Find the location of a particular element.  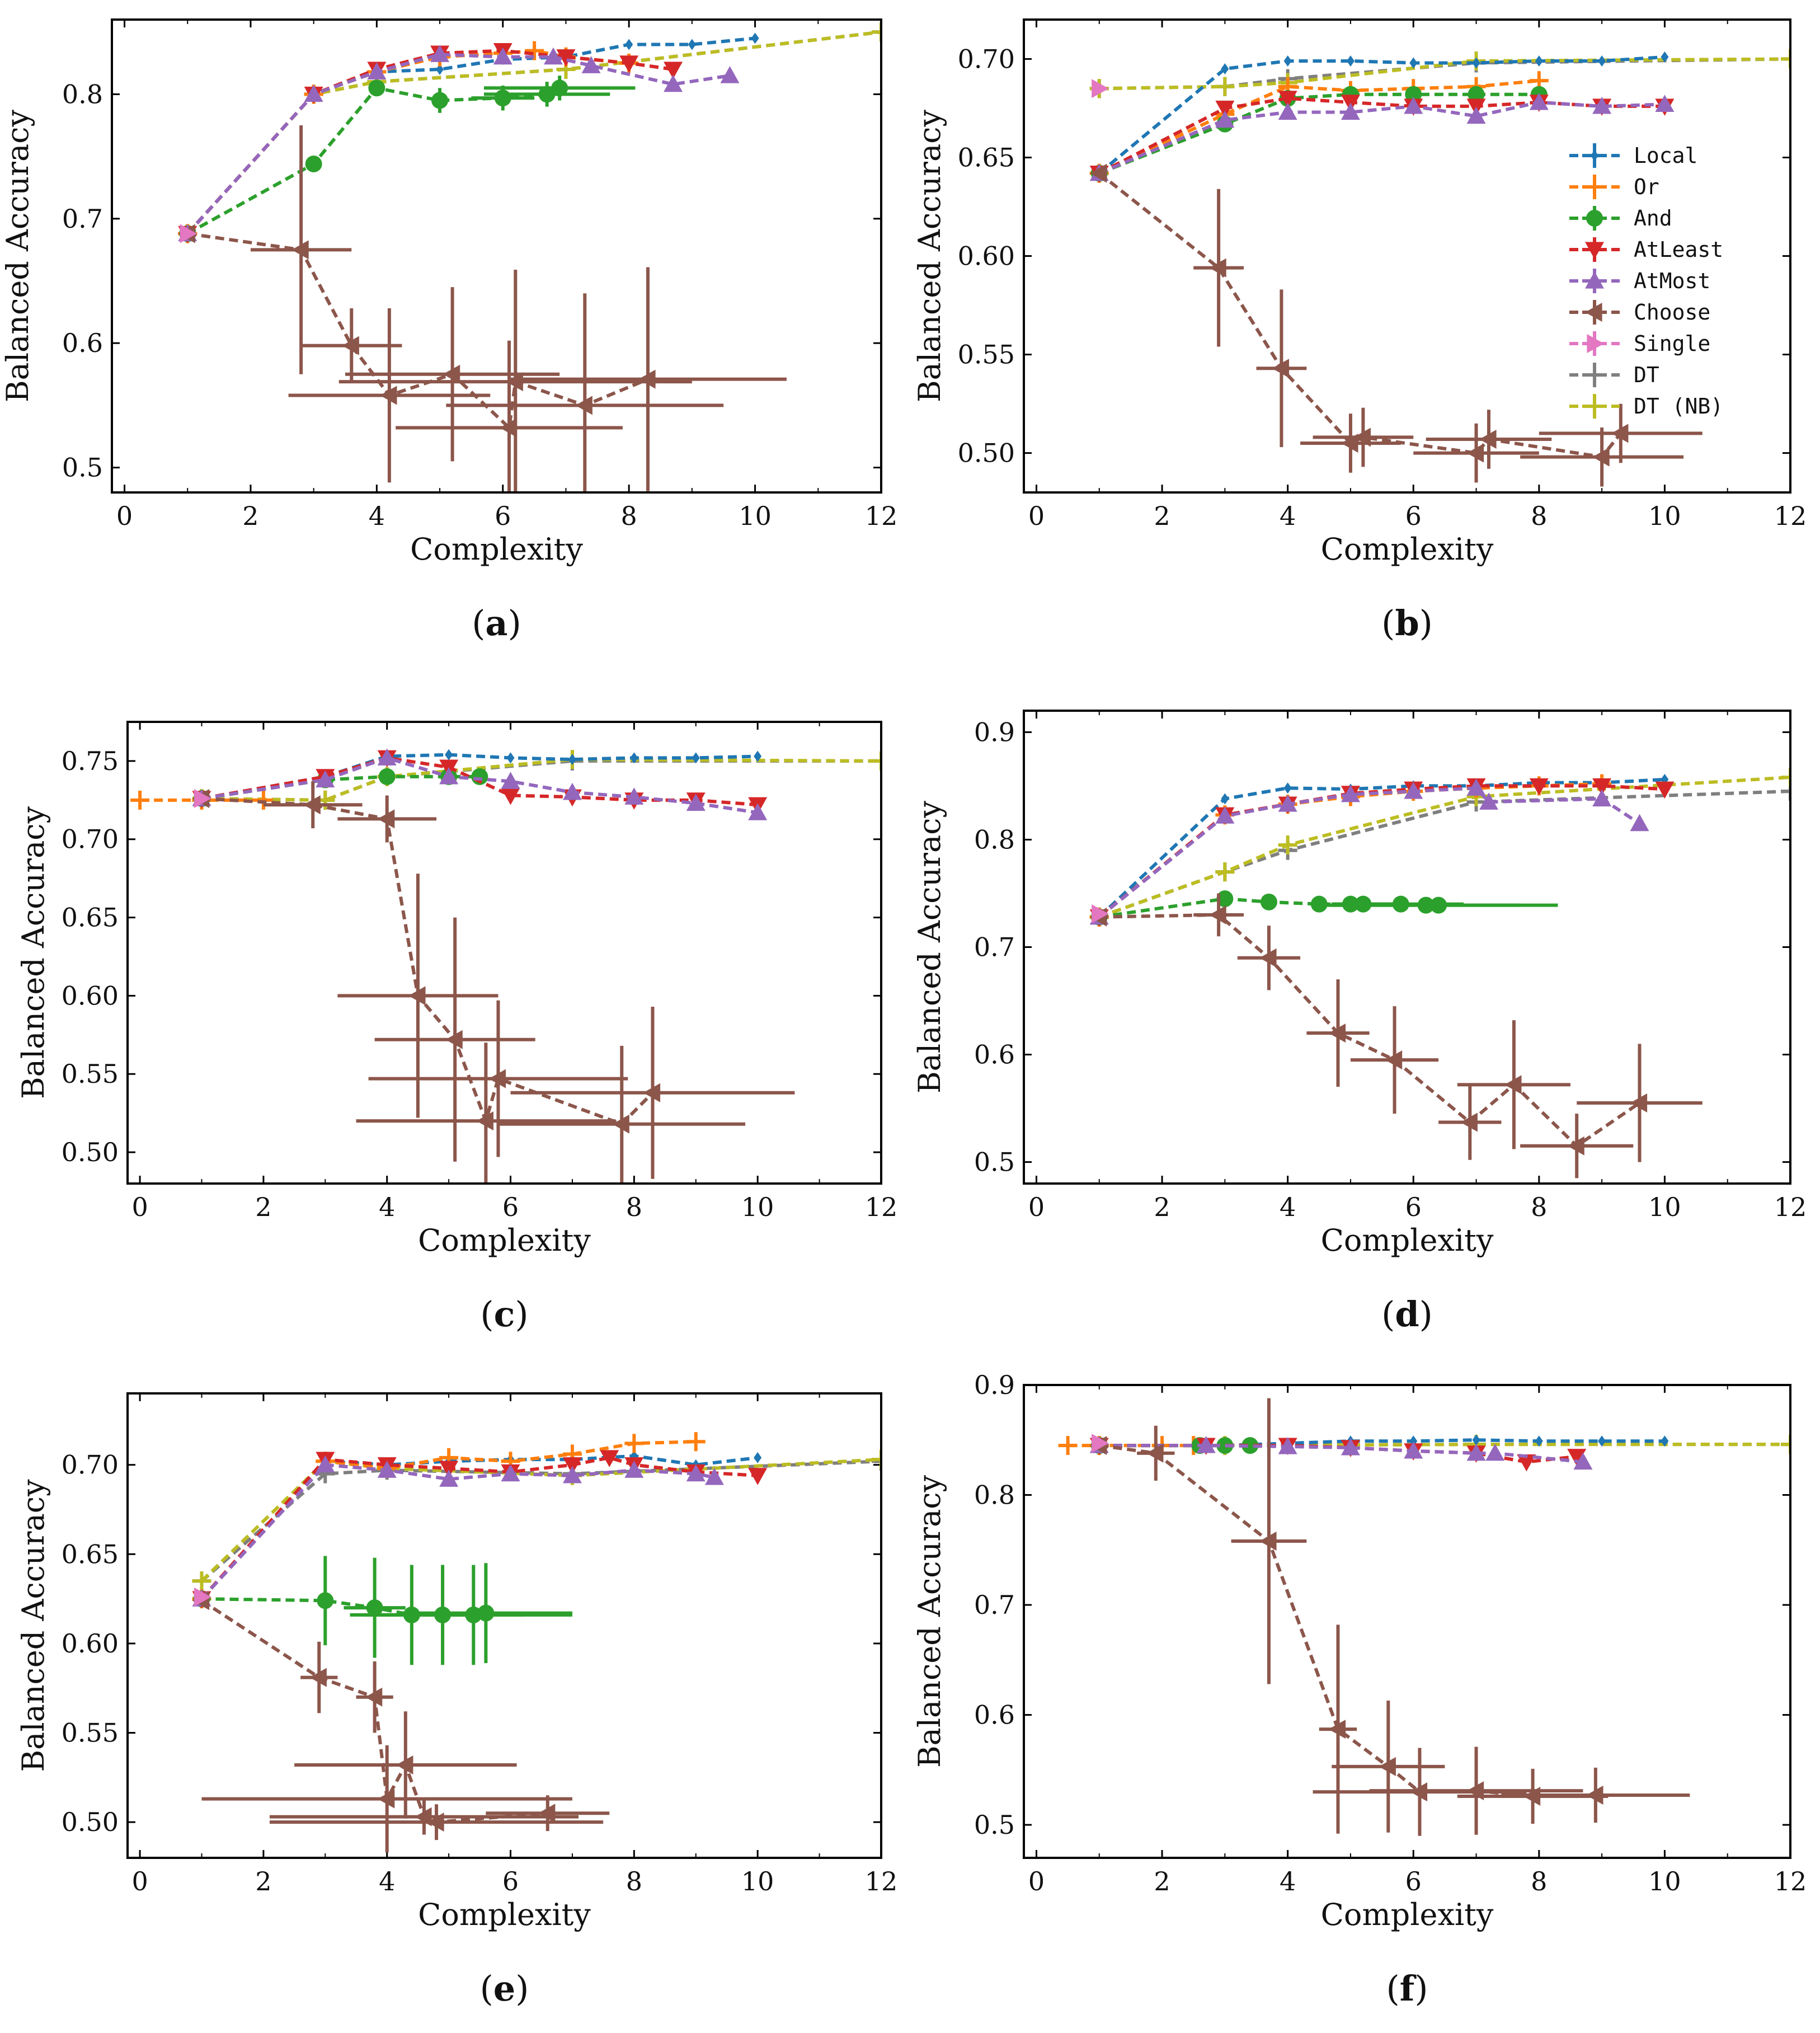

series-line-or is located at coordinates (448, 1520).